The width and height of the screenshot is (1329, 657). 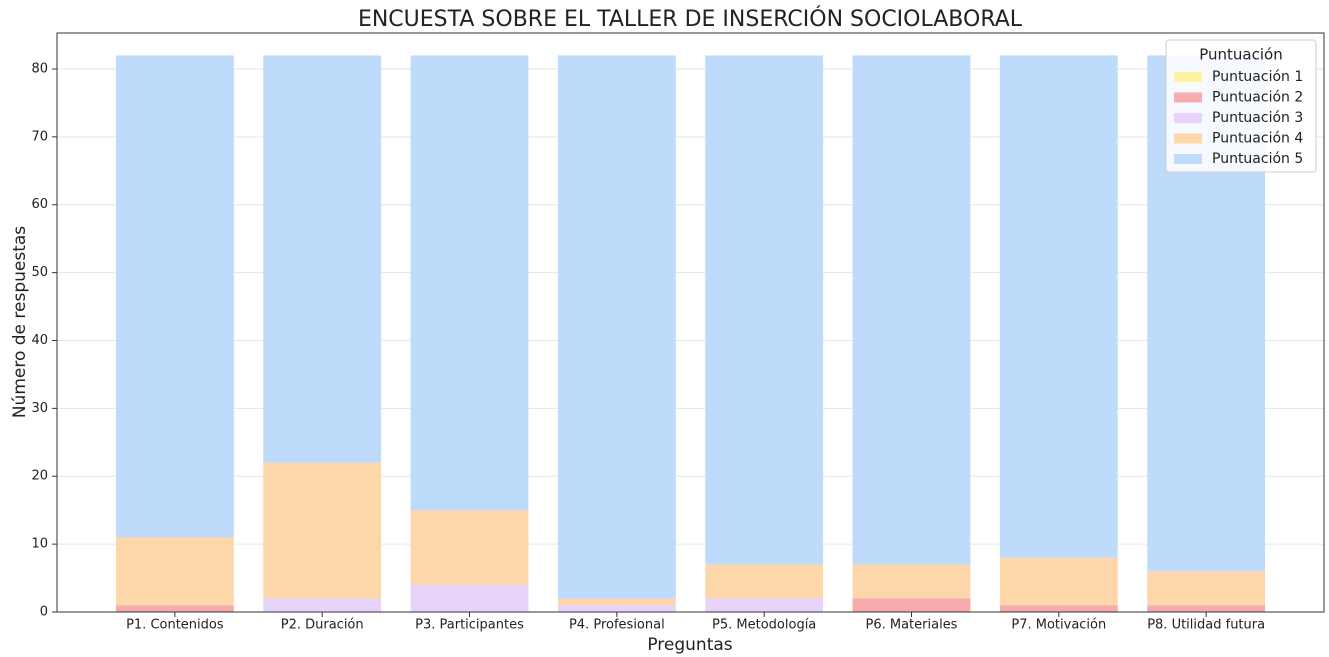 What do you see at coordinates (39, 272) in the screenshot?
I see `y-tick-label: 50` at bounding box center [39, 272].